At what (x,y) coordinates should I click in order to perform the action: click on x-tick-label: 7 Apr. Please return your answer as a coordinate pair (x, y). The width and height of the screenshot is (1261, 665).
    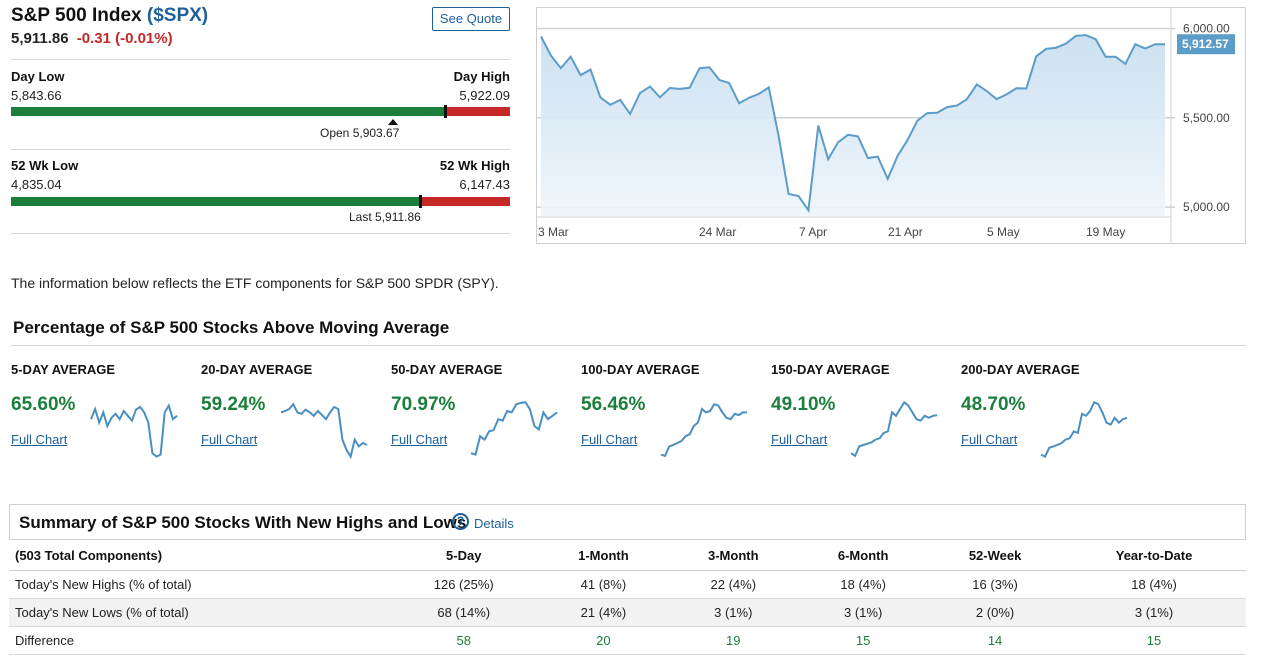
    Looking at the image, I should click on (813, 232).